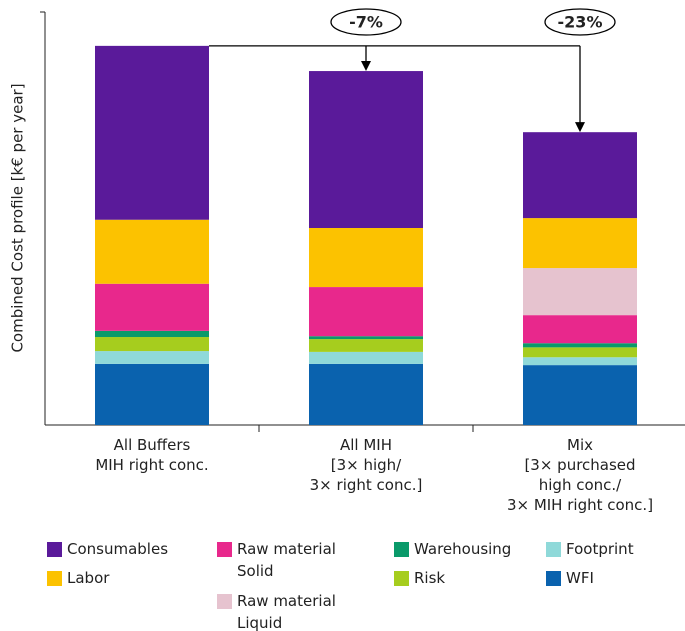 This screenshot has width=685, height=631. I want to click on legend-item: Consumables, so click(112, 549).